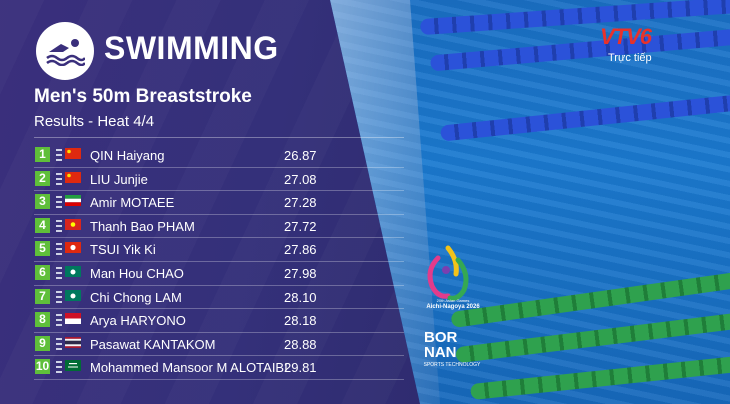  I want to click on timing-brand-line2: NAN, so click(440, 352).